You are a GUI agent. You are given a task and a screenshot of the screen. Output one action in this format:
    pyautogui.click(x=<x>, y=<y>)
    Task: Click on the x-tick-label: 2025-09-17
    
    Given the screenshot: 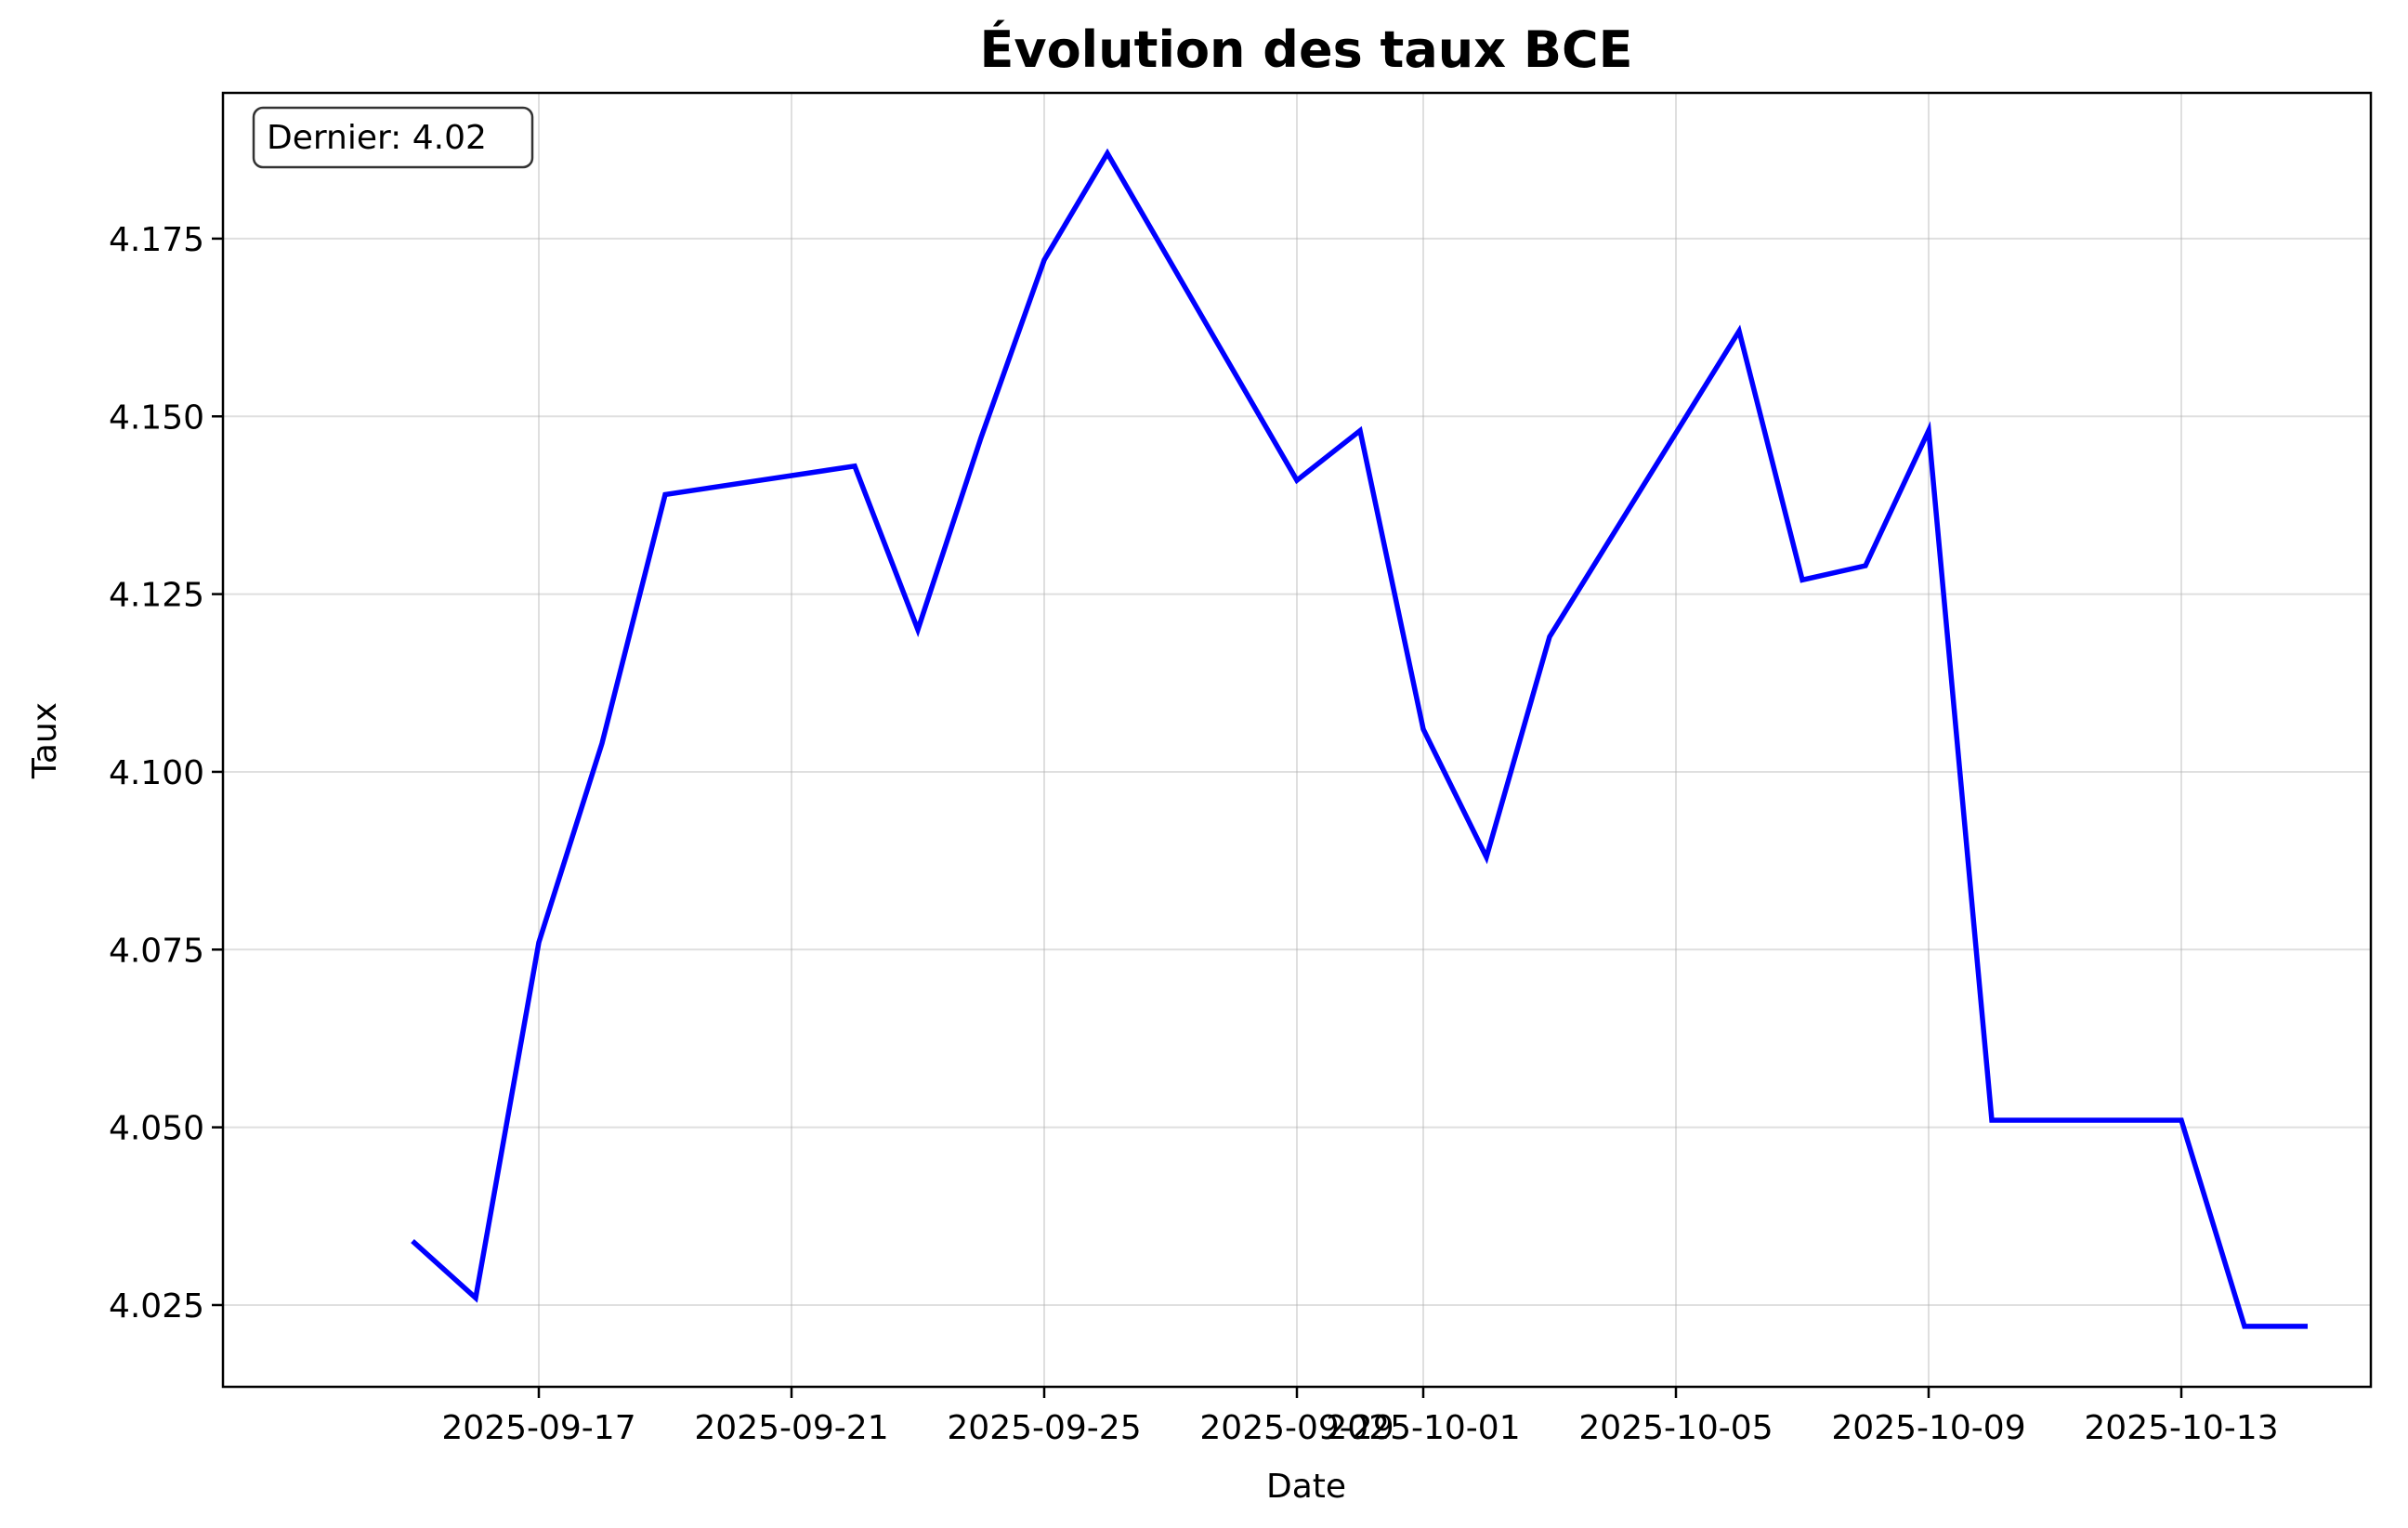 What is the action you would take?
    pyautogui.click(x=538, y=1428)
    